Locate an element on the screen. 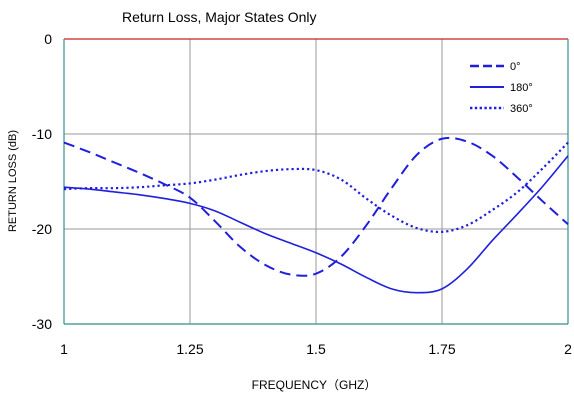 This screenshot has height=396, width=574. x-axis-label: FREQUENCY（GHZ） is located at coordinates (314, 385).